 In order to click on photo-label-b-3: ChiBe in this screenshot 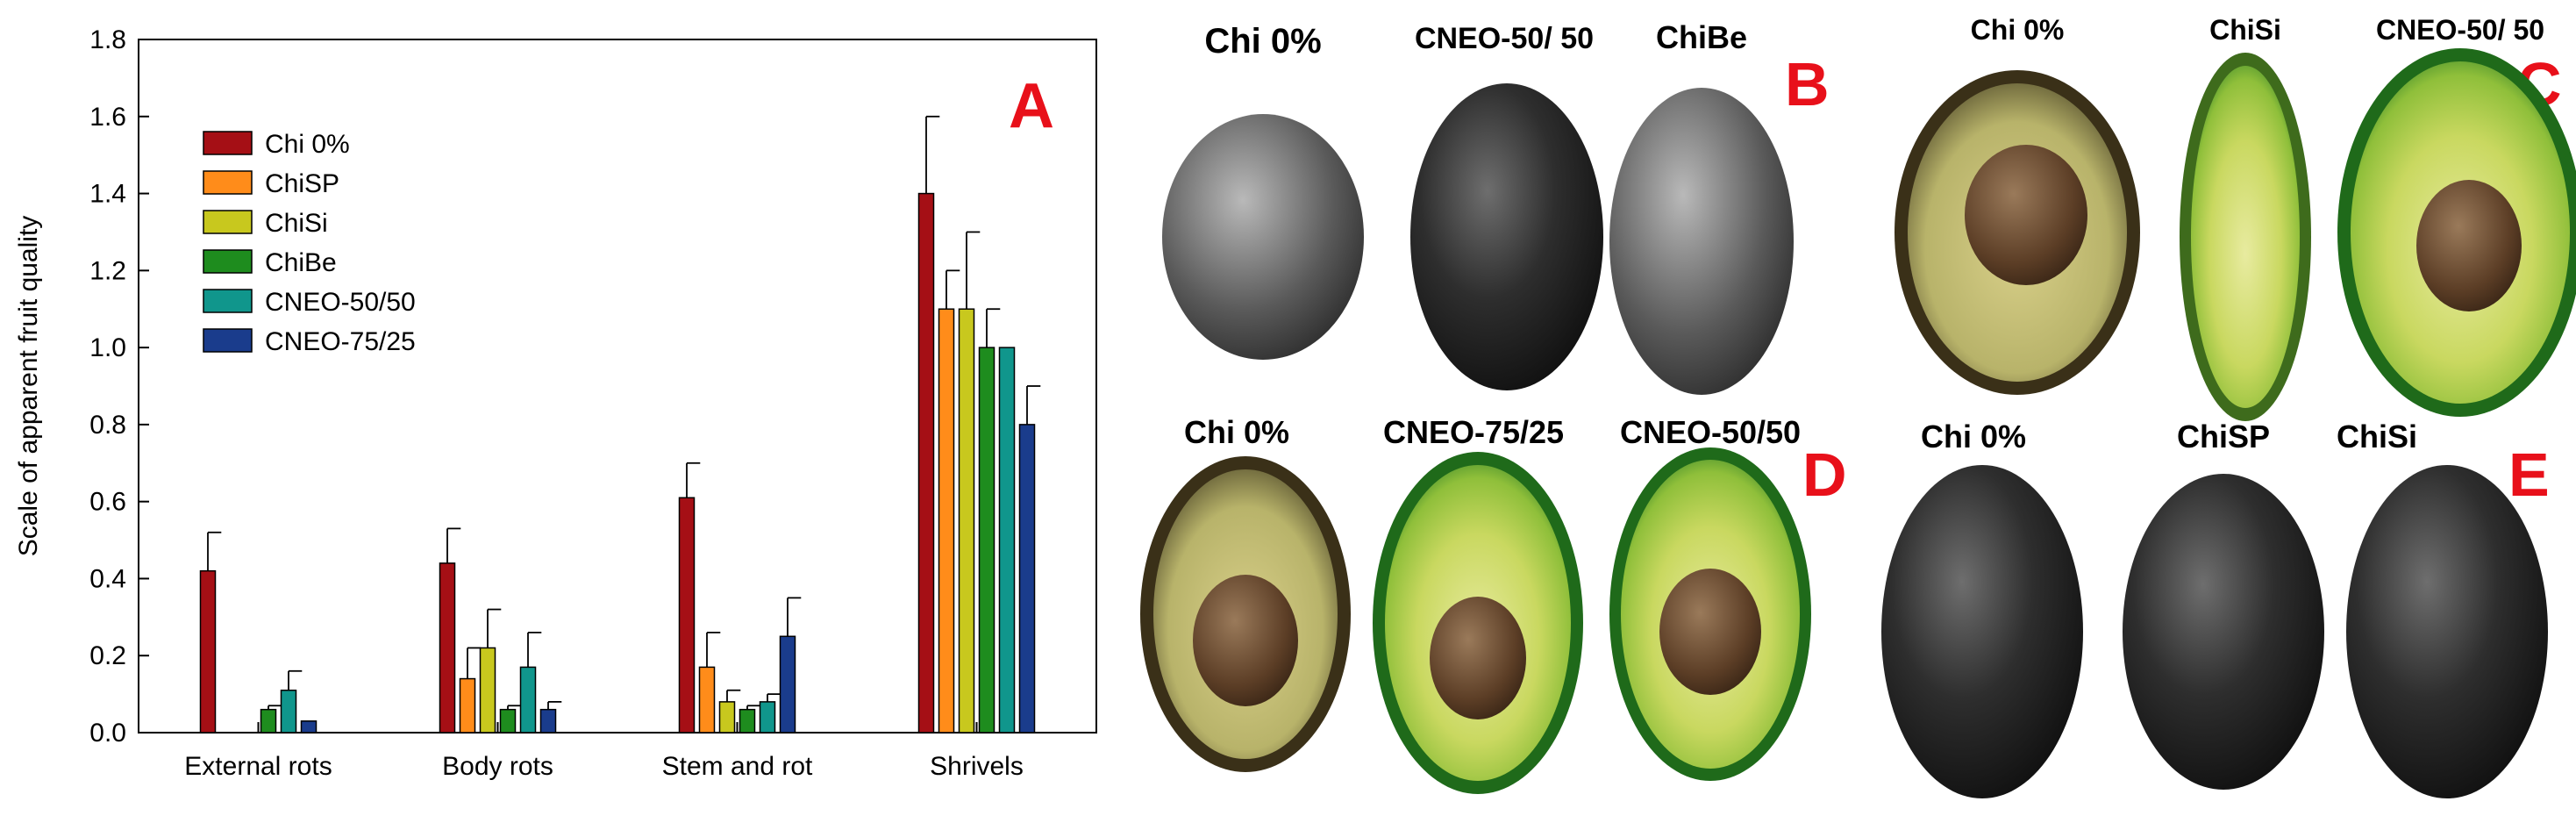, I will do `click(1702, 37)`.